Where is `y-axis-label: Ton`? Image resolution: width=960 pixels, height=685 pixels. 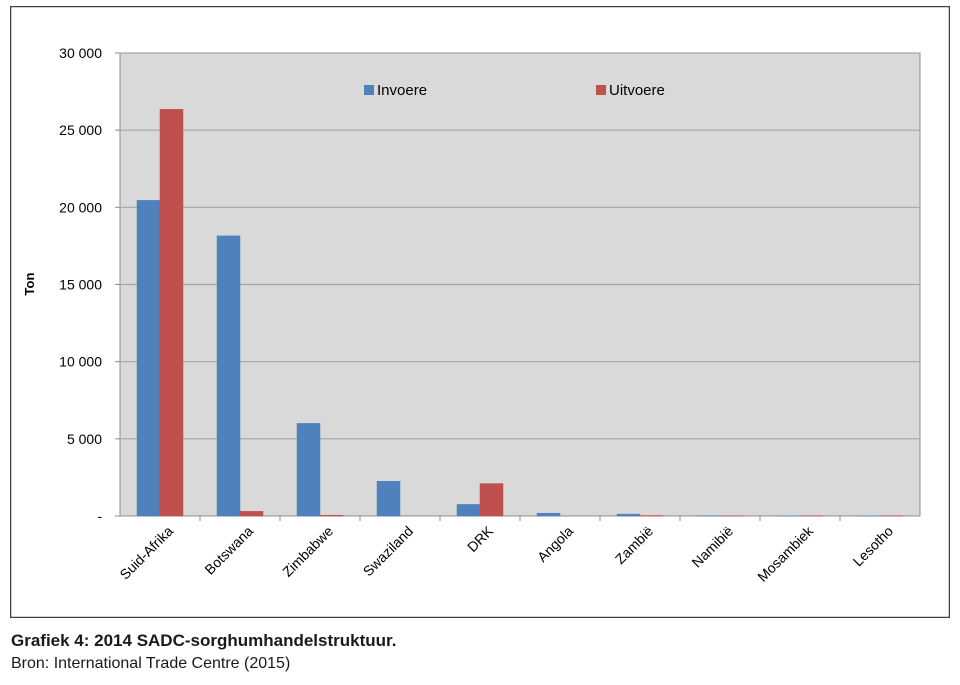
y-axis-label: Ton is located at coordinates (29, 284).